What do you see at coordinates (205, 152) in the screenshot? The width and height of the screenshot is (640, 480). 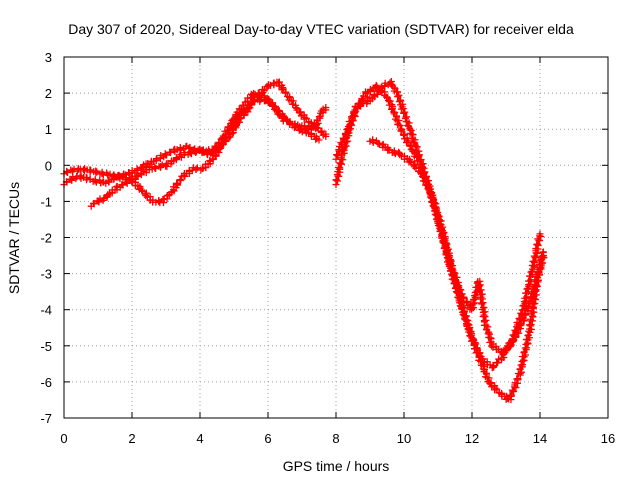 I see `series-track-c` at bounding box center [205, 152].